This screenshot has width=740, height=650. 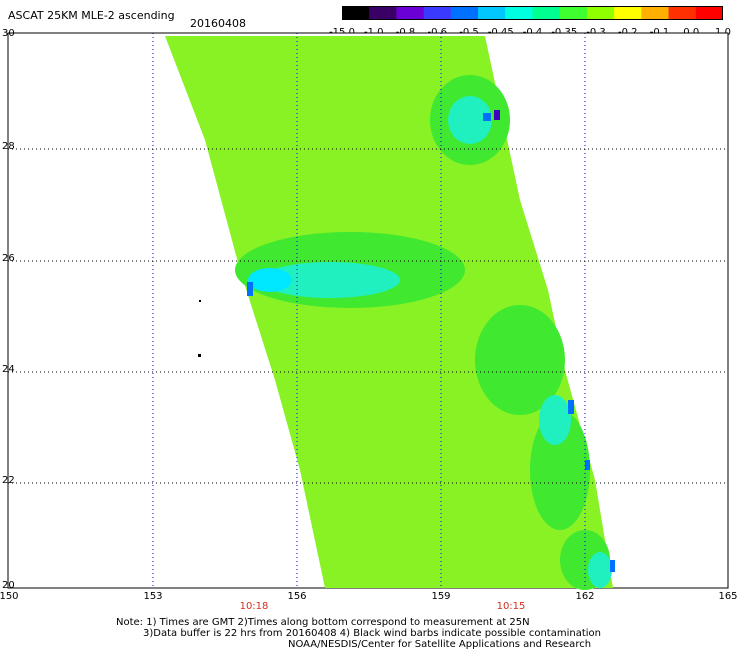 What do you see at coordinates (8, 258) in the screenshot?
I see `lat-label-26: 26` at bounding box center [8, 258].